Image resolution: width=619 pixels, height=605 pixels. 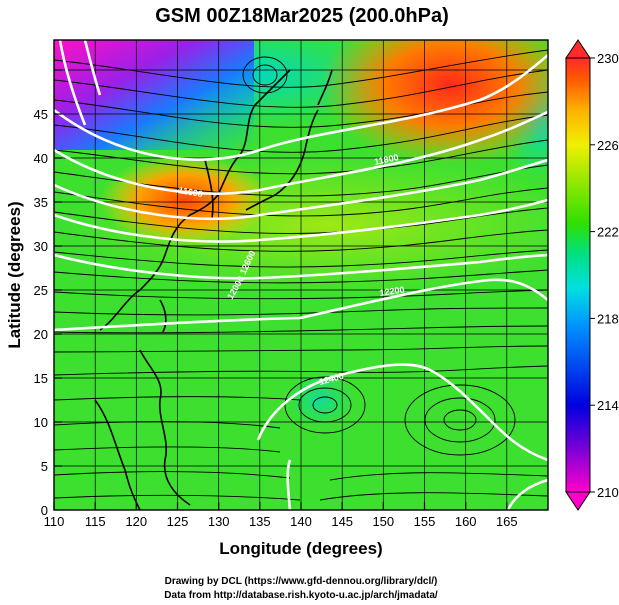 What do you see at coordinates (466, 521) in the screenshot?
I see `x-tick-label: 160` at bounding box center [466, 521].